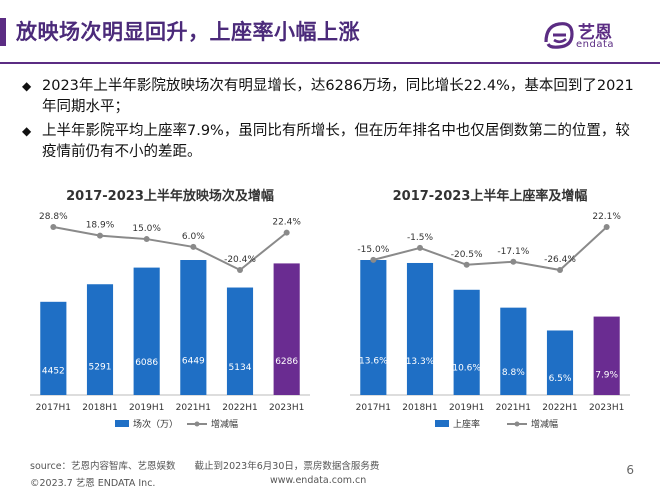 The width and height of the screenshot is (660, 495). Describe the element at coordinates (595, 33) in the screenshot. I see `logo-text-cn: 艺恩` at that location.